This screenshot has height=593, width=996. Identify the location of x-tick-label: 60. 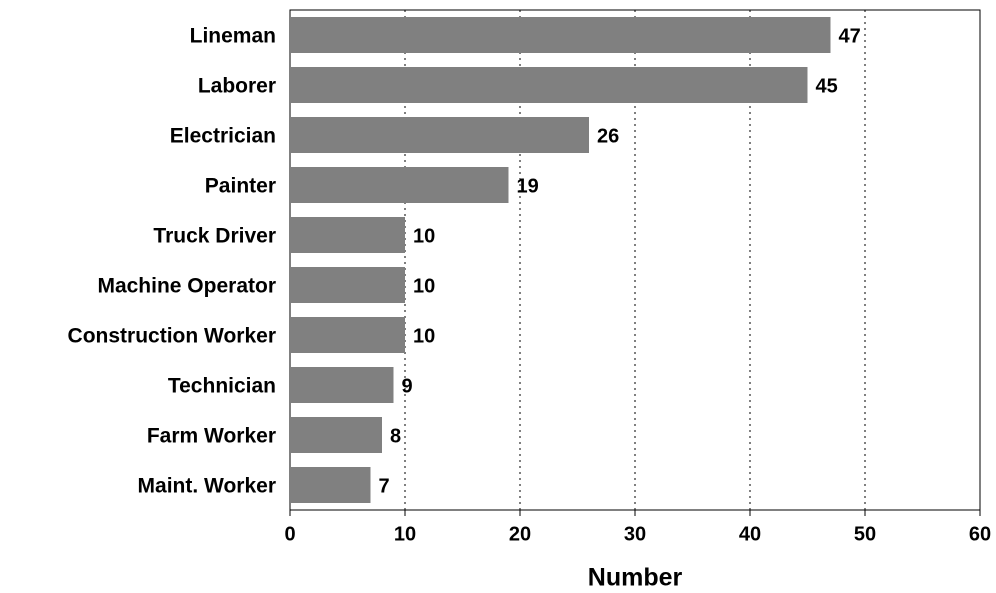
(980, 534).